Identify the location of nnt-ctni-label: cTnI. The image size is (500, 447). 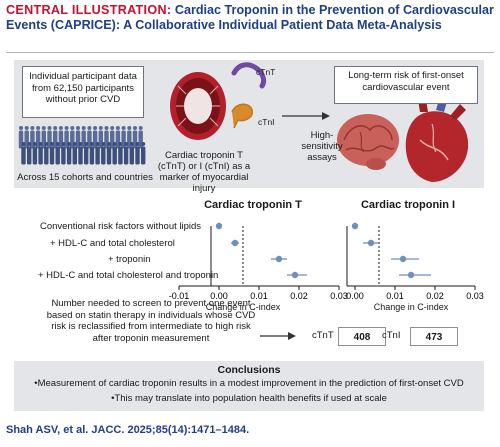
(391, 335).